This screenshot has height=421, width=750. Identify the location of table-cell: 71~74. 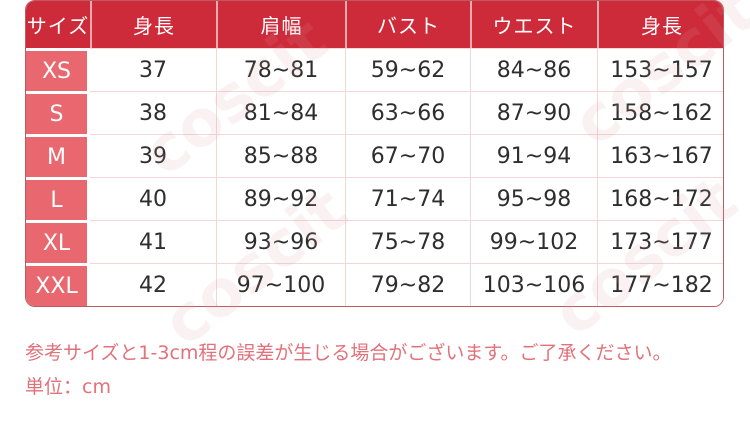
(407, 198).